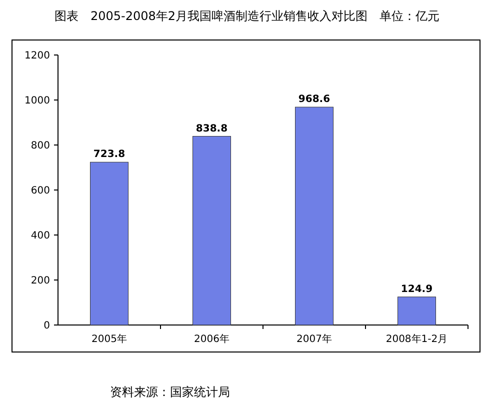 Image resolution: width=494 pixels, height=414 pixels. What do you see at coordinates (314, 339) in the screenshot?
I see `x-tick-label: 2007年` at bounding box center [314, 339].